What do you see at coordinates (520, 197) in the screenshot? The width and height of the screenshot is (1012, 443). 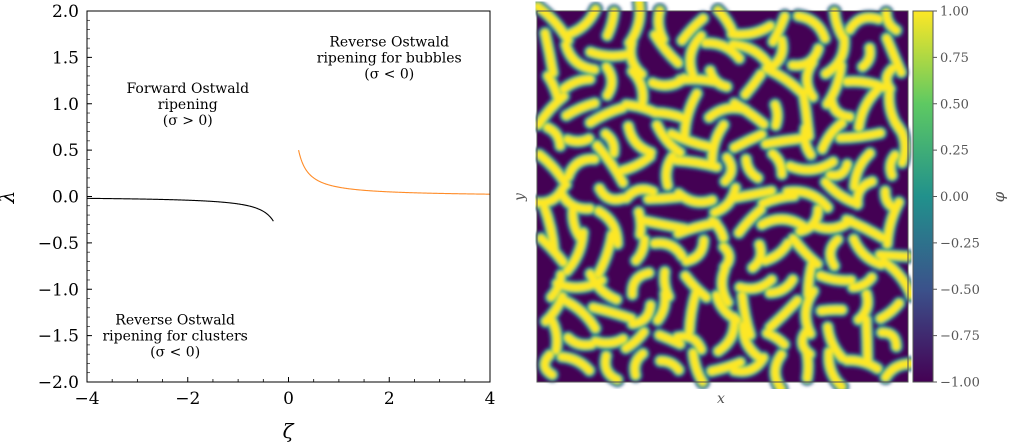 I see `heatmap-y-label: y` at bounding box center [520, 197].